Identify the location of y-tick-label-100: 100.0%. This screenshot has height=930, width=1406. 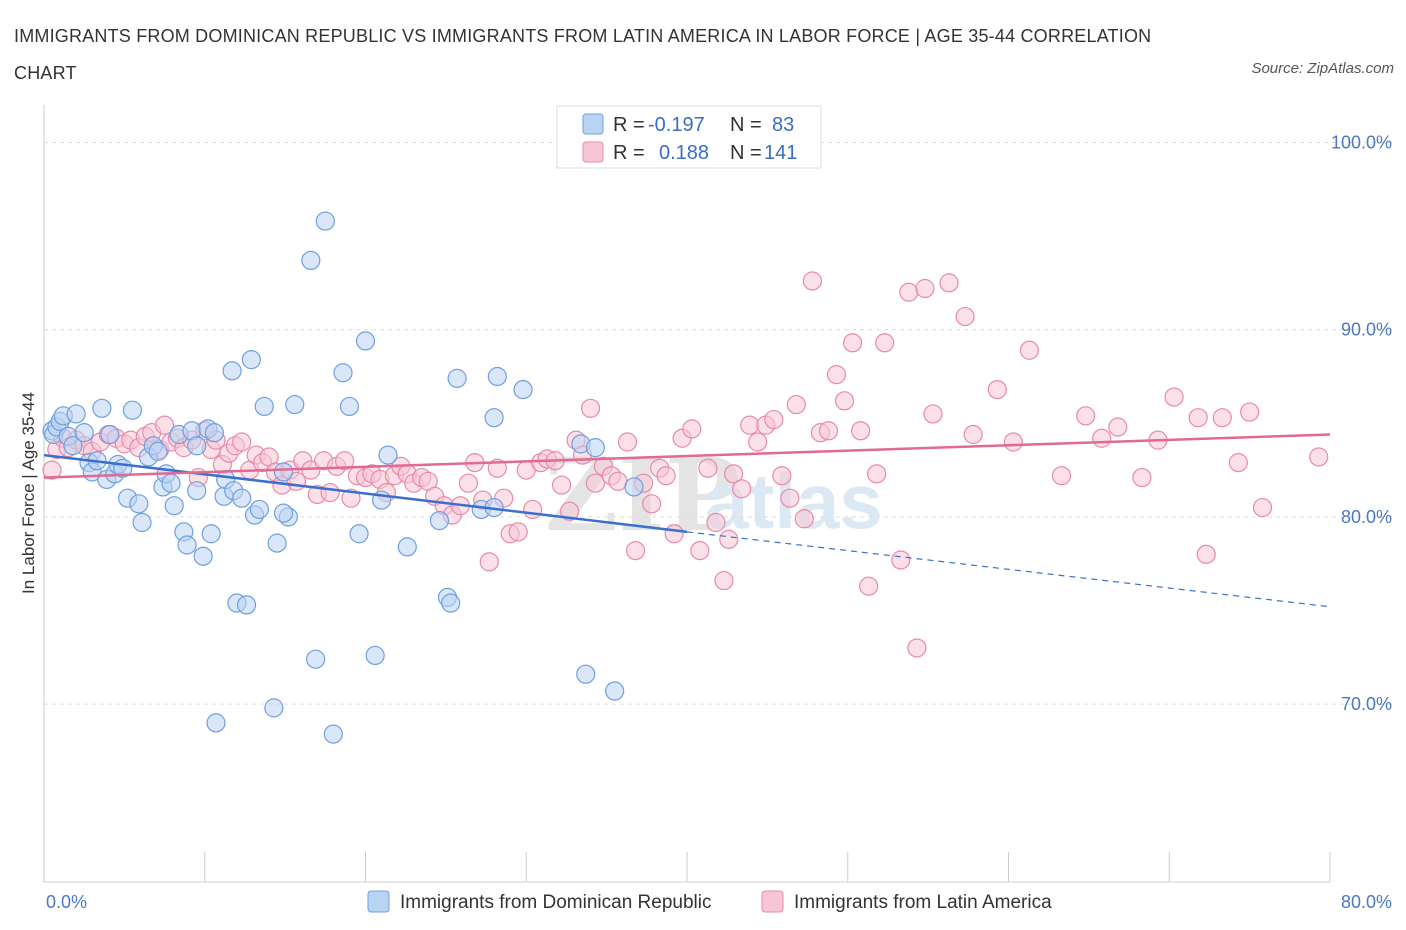
(1361, 142).